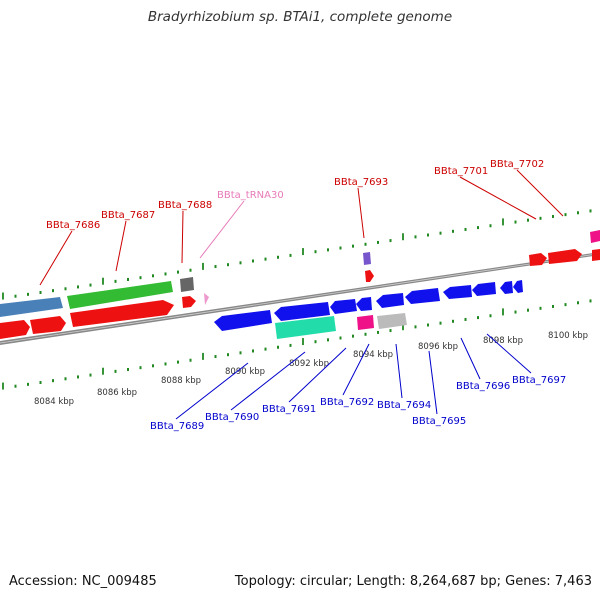  I want to click on scale-label: 8094 kbp, so click(373, 355).